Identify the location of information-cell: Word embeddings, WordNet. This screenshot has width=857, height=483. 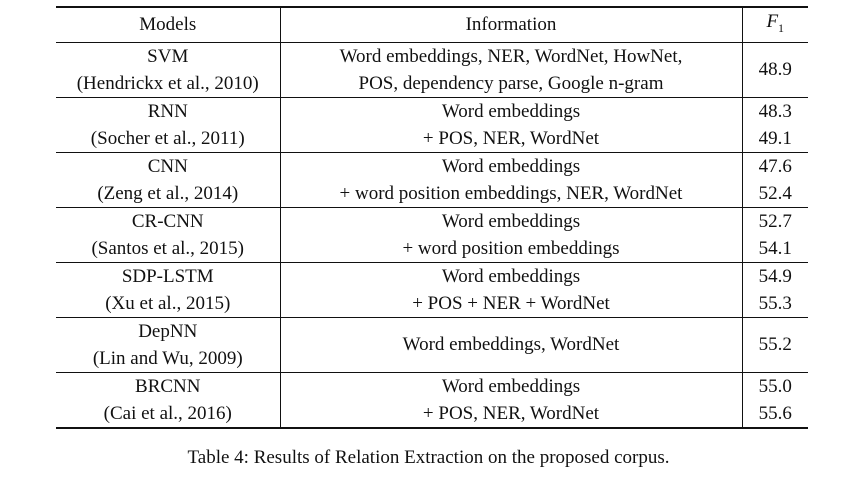
(510, 344).